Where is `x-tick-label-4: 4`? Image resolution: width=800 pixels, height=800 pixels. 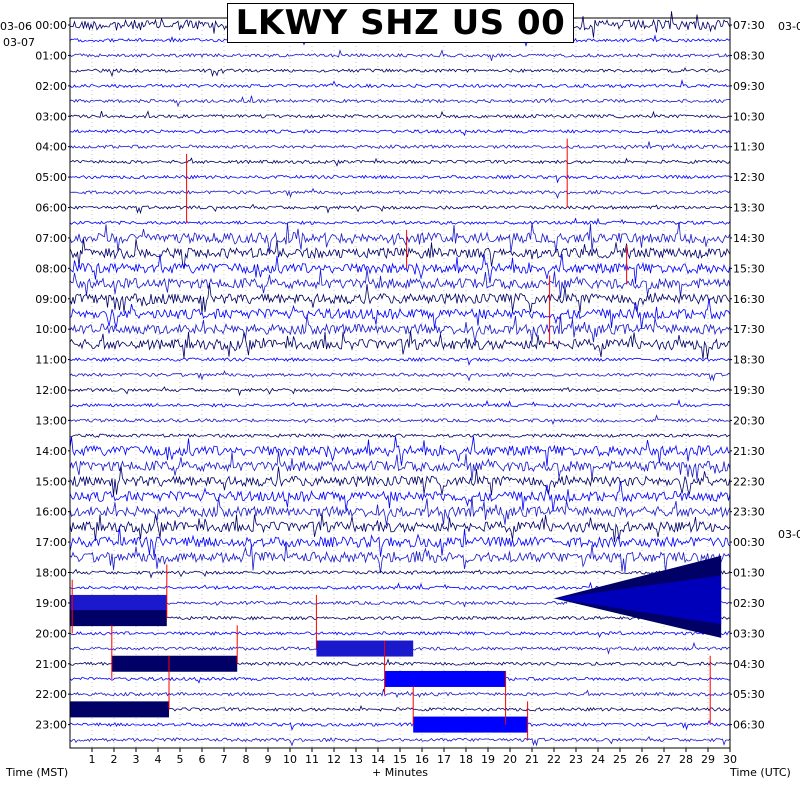
x-tick-label-4: 4 is located at coordinates (158, 759).